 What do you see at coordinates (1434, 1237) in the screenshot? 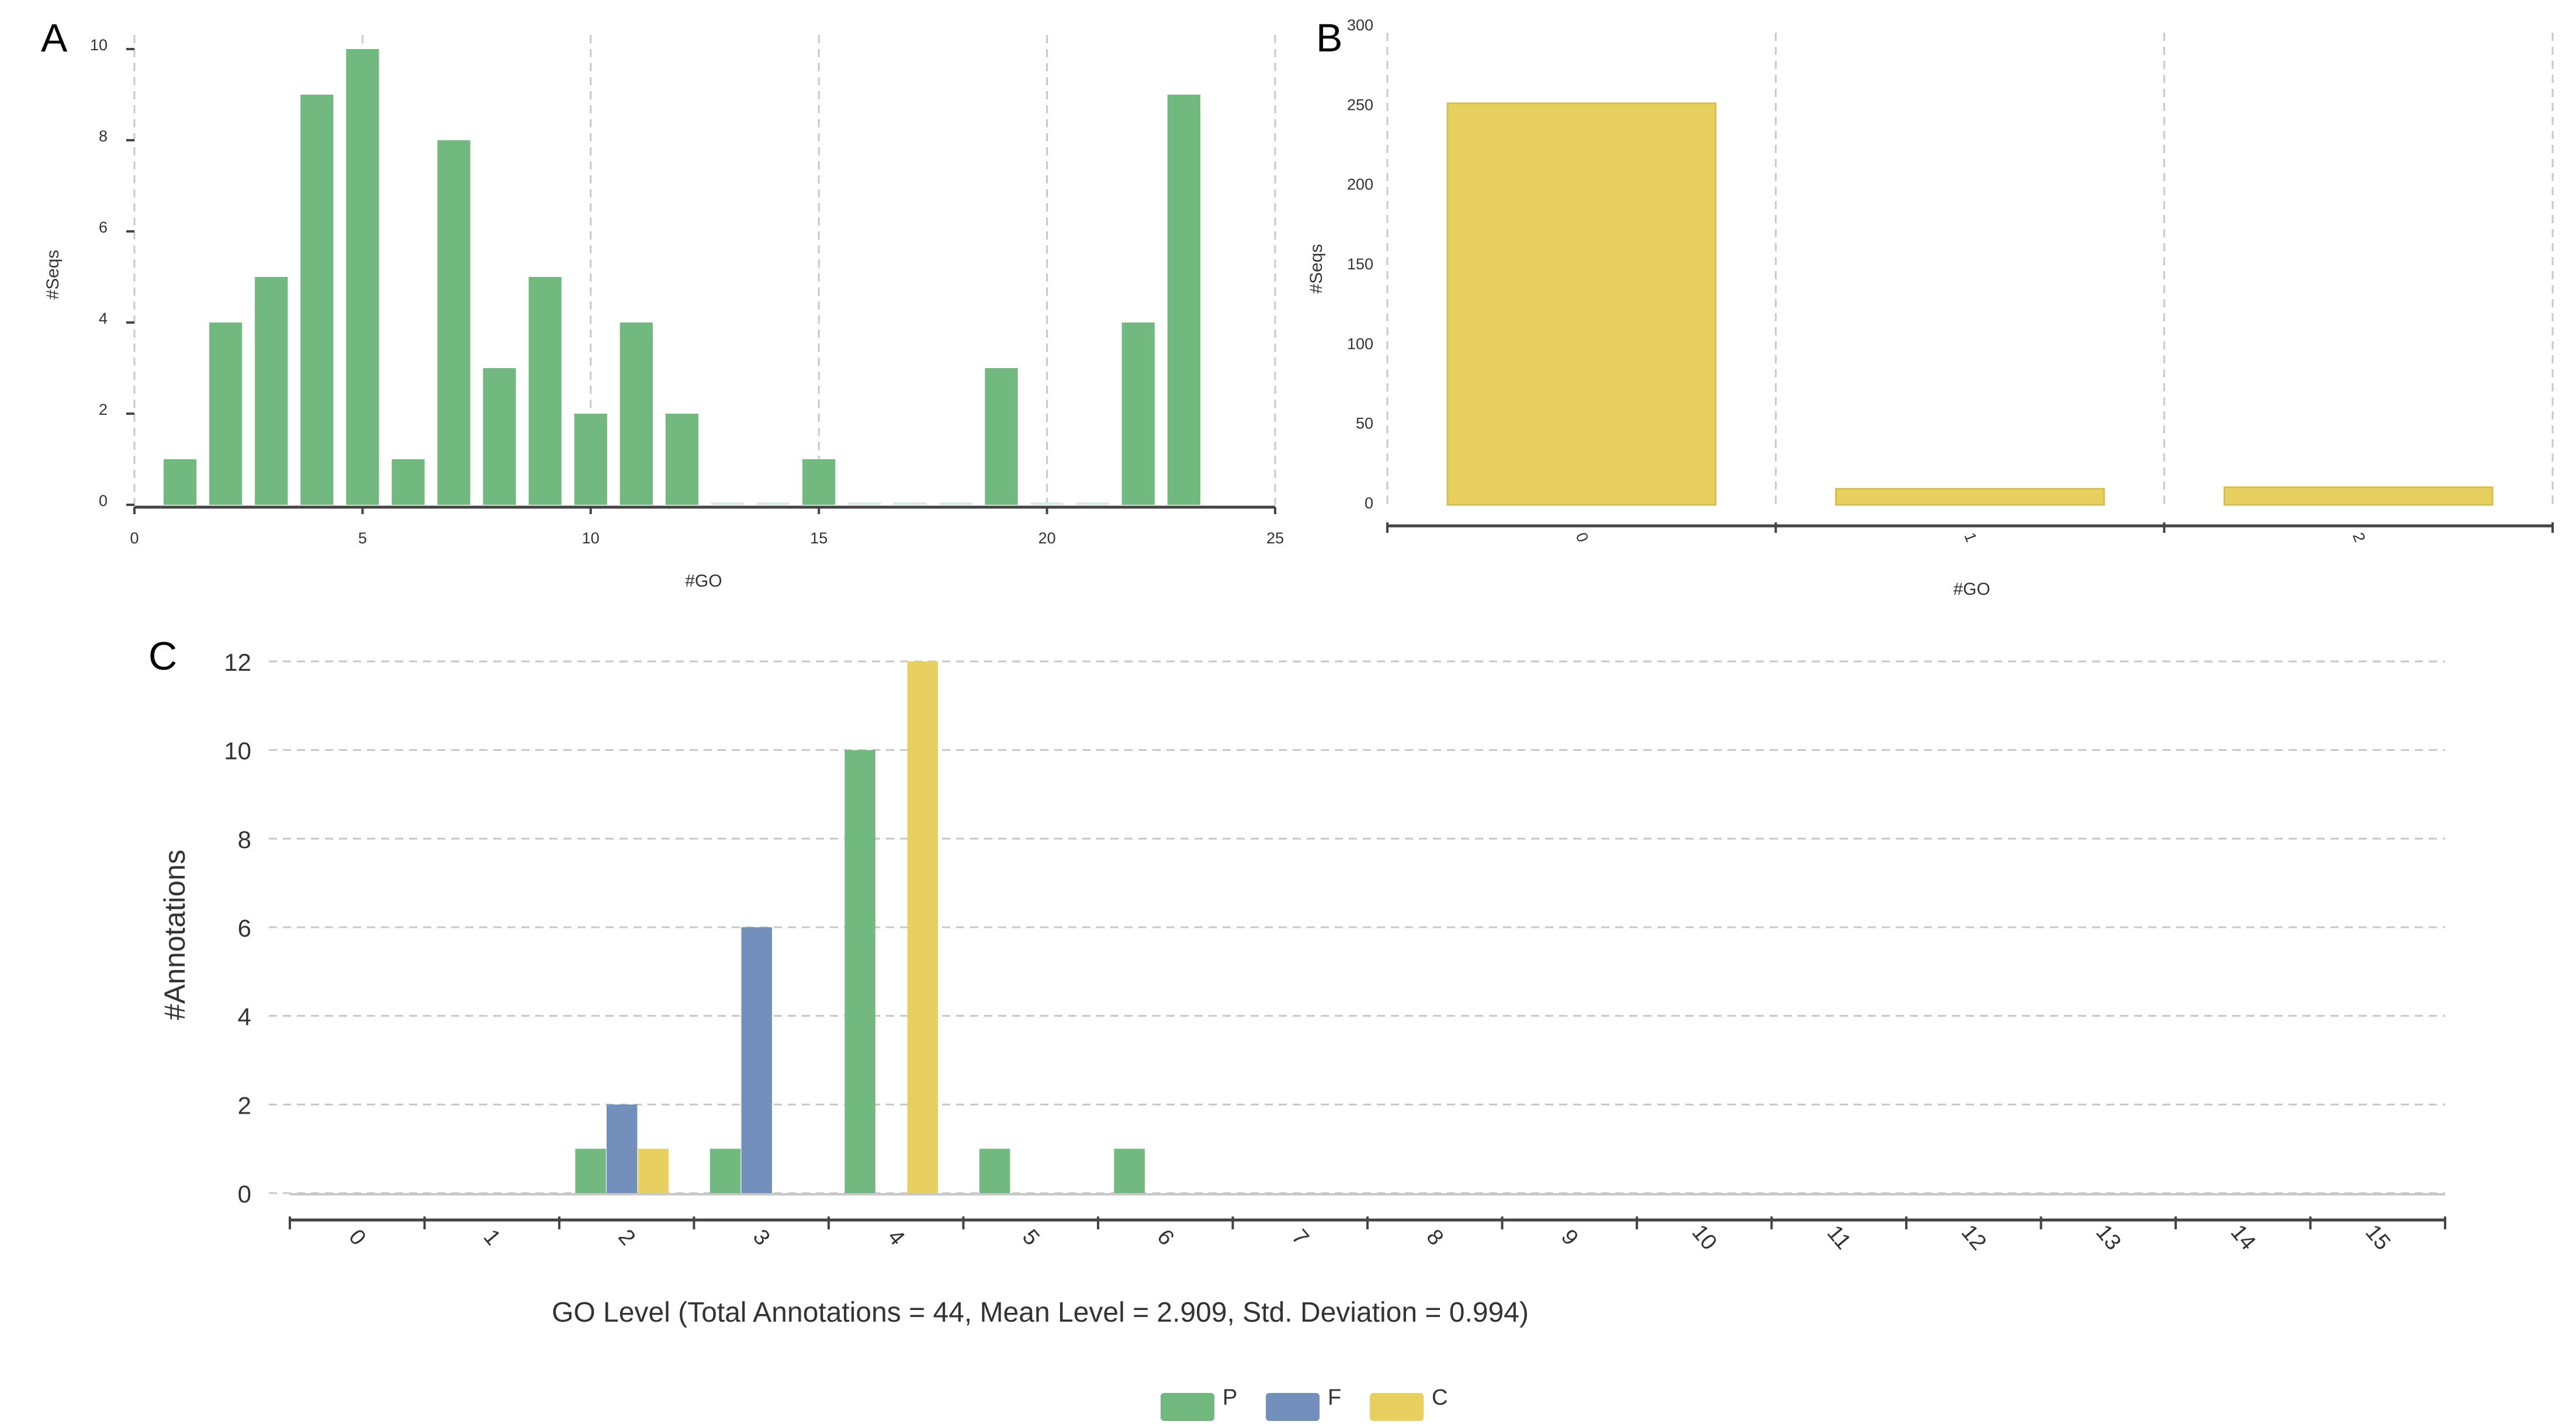
I see `panel-c-x-tick-label: 8` at bounding box center [1434, 1237].